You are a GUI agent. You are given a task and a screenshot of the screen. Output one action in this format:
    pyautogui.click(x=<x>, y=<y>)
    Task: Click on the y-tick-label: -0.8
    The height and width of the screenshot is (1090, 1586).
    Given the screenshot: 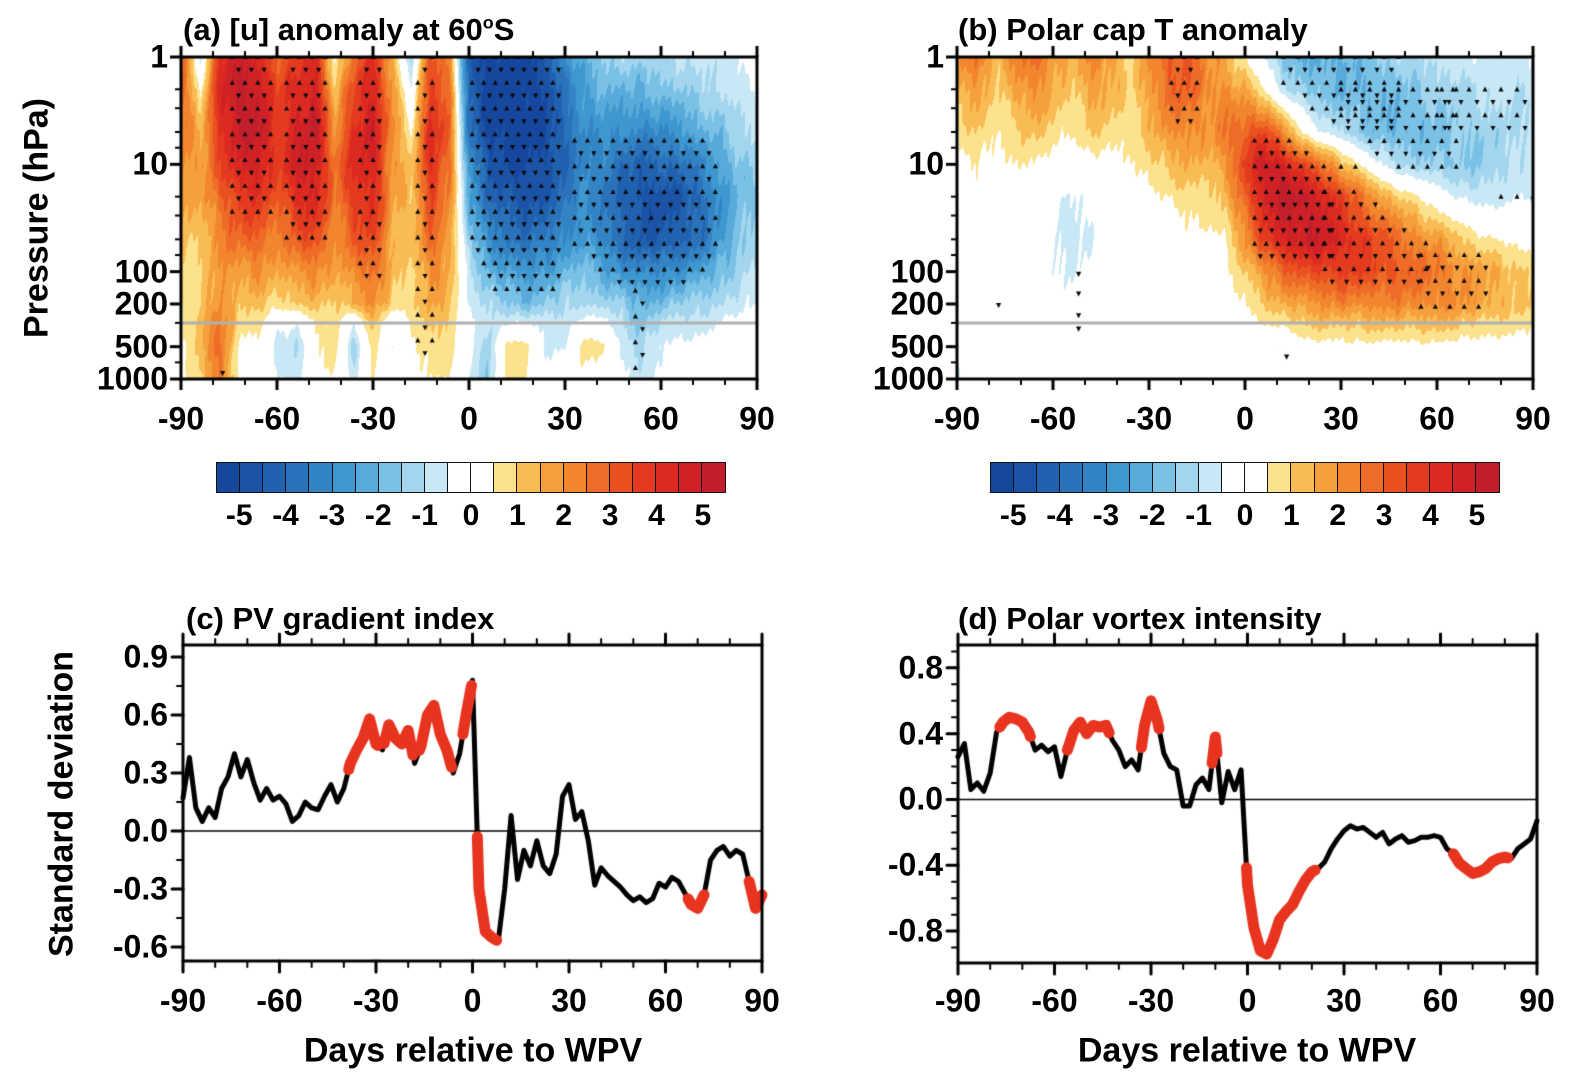 What is the action you would take?
    pyautogui.click(x=915, y=930)
    